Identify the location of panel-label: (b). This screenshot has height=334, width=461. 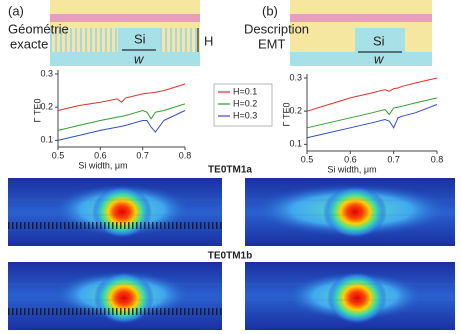
(270, 10).